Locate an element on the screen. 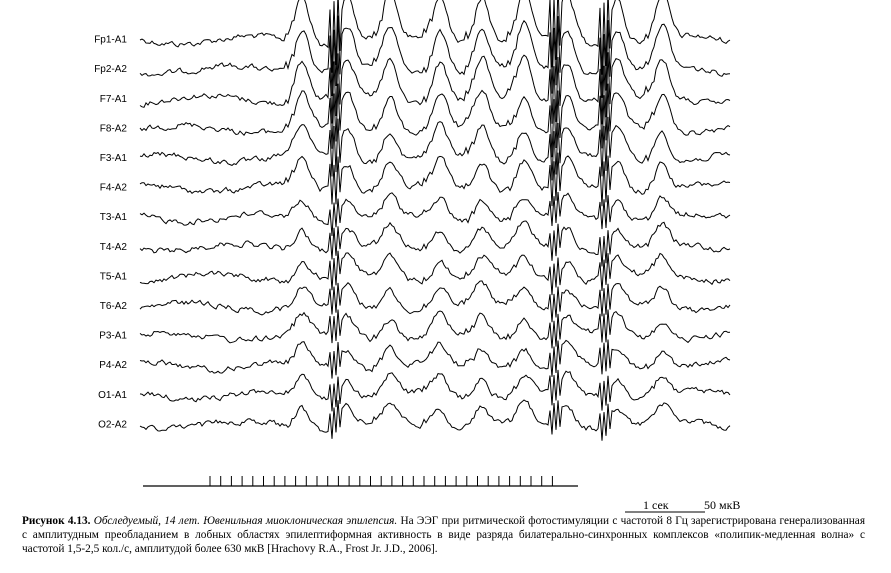 The height and width of the screenshot is (573, 891). channel-label: O2-A2 is located at coordinates (112, 424).